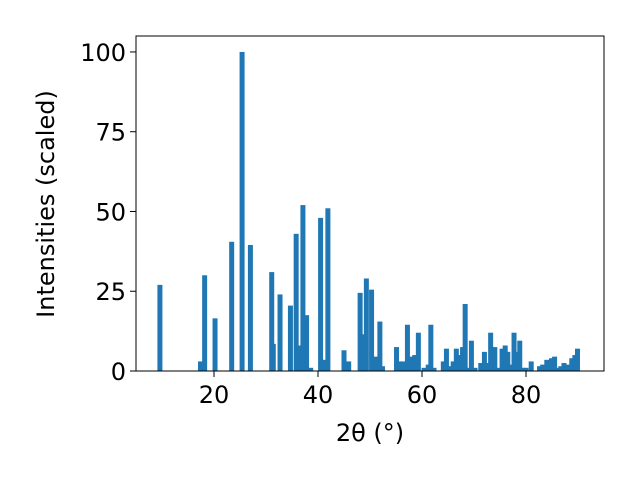 Image resolution: width=640 pixels, height=480 pixels. Describe the element at coordinates (110, 292) in the screenshot. I see `y-tick-label: 25` at that location.